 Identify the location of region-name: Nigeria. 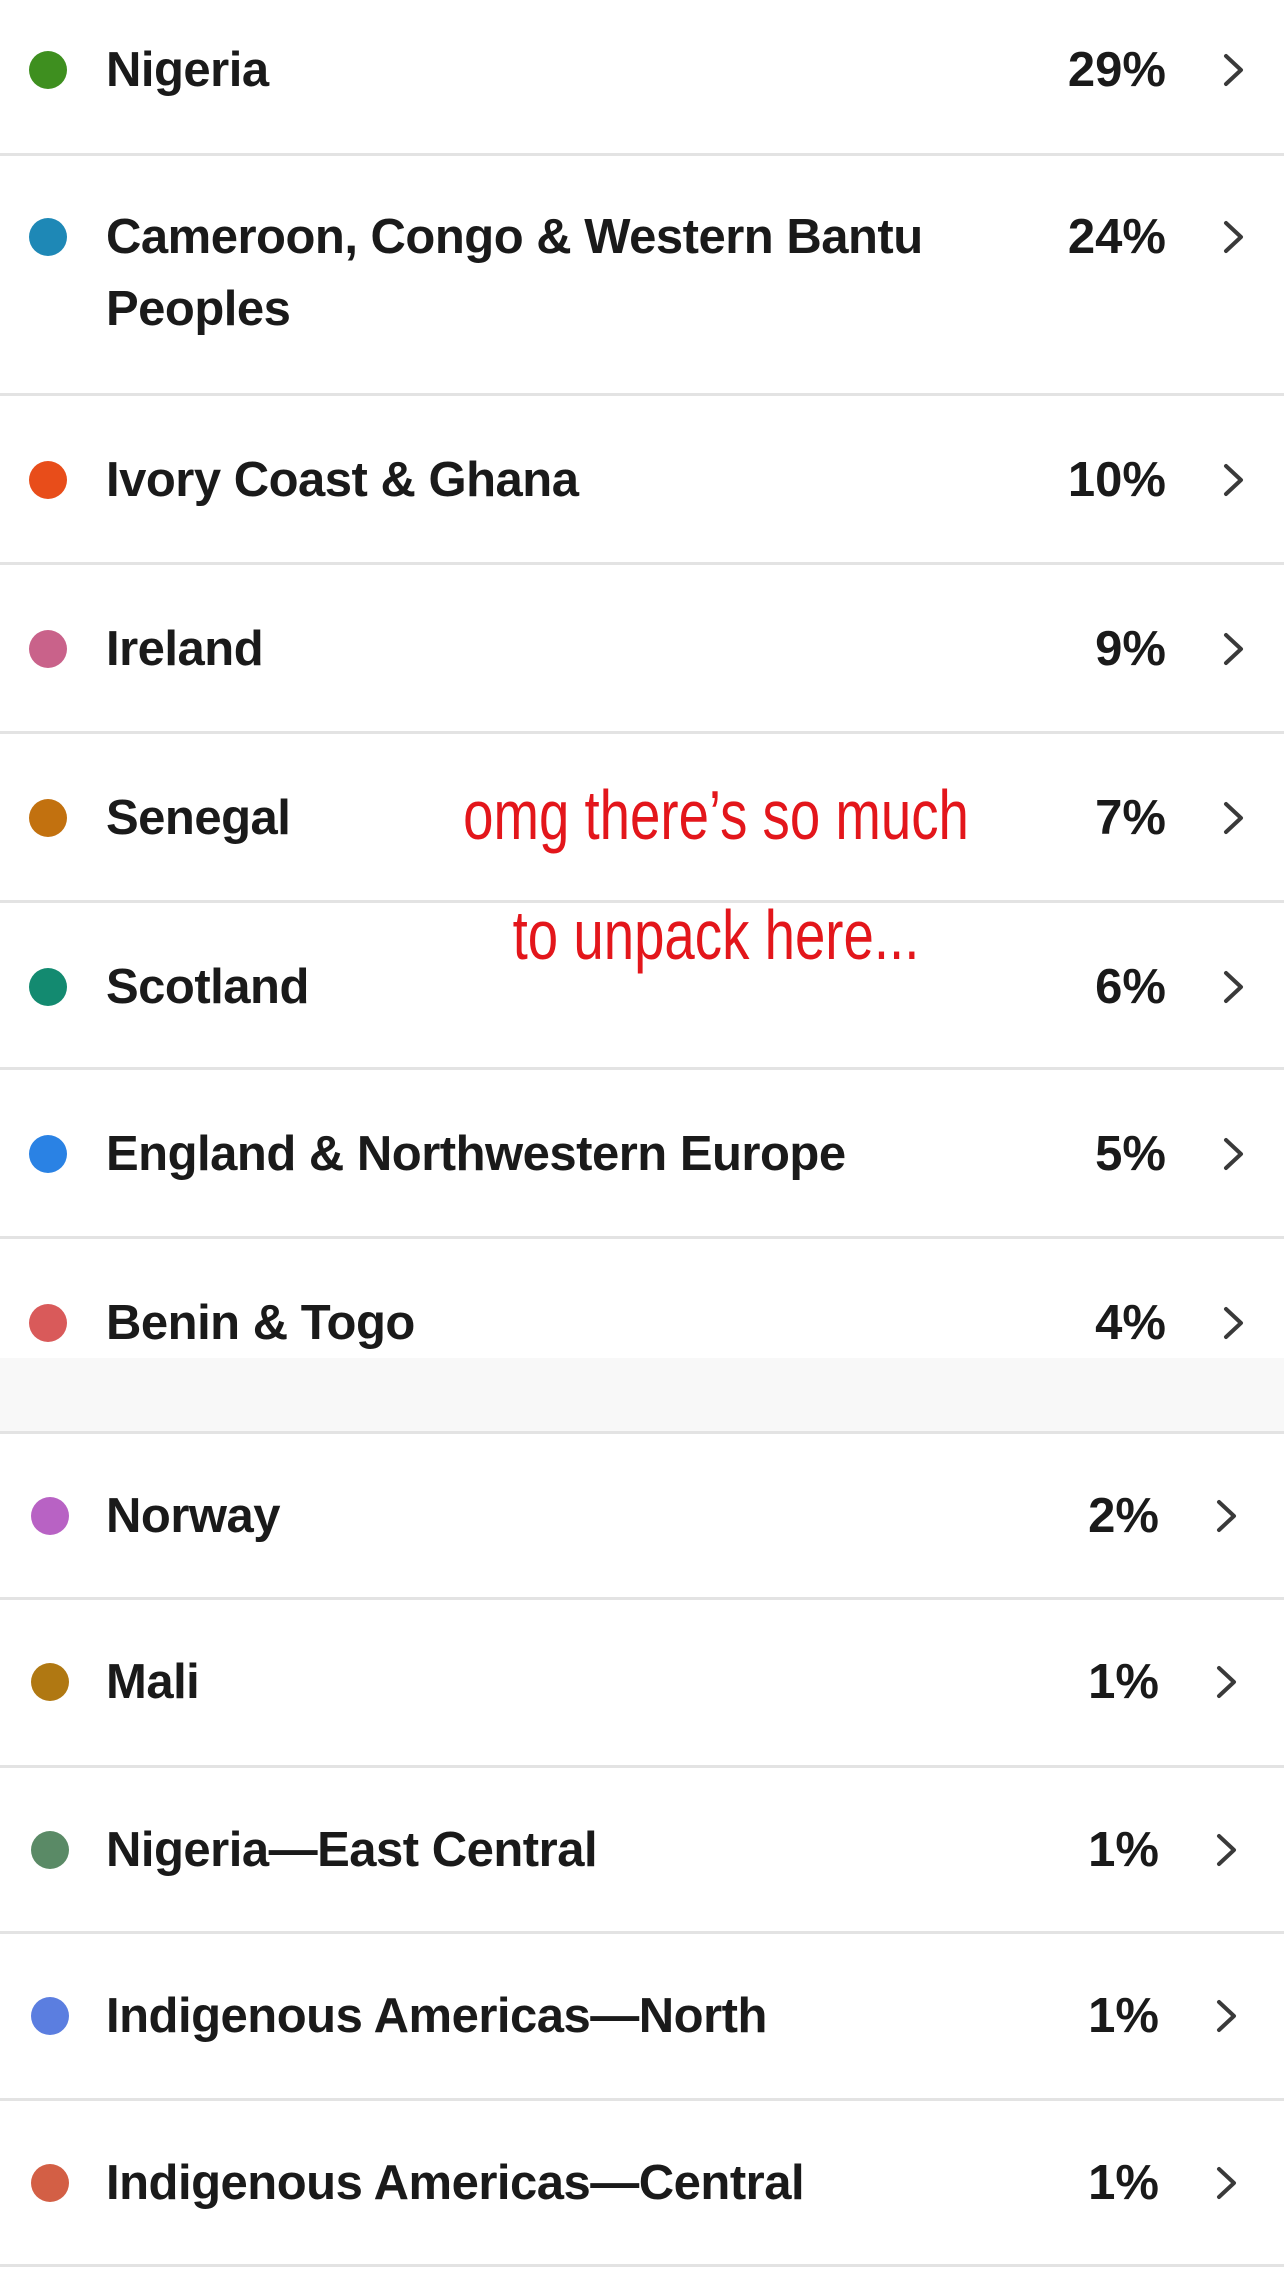
(187, 70).